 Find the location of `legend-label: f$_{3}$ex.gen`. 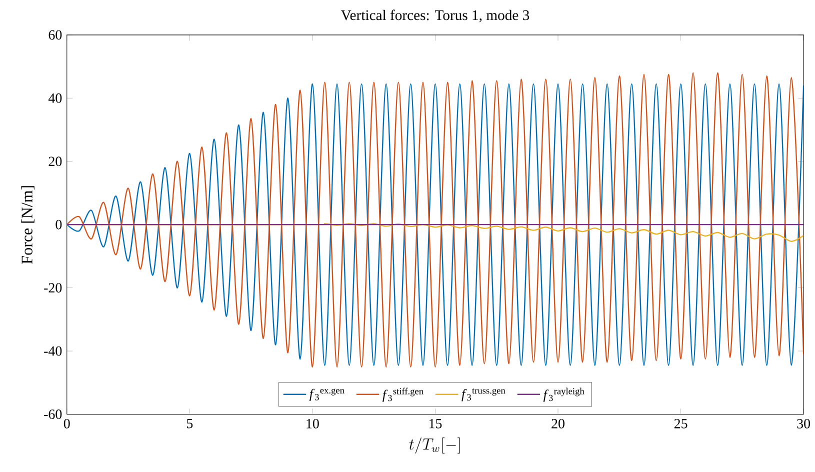

legend-label: f$_{3}$ex.gen is located at coordinates (327, 394).